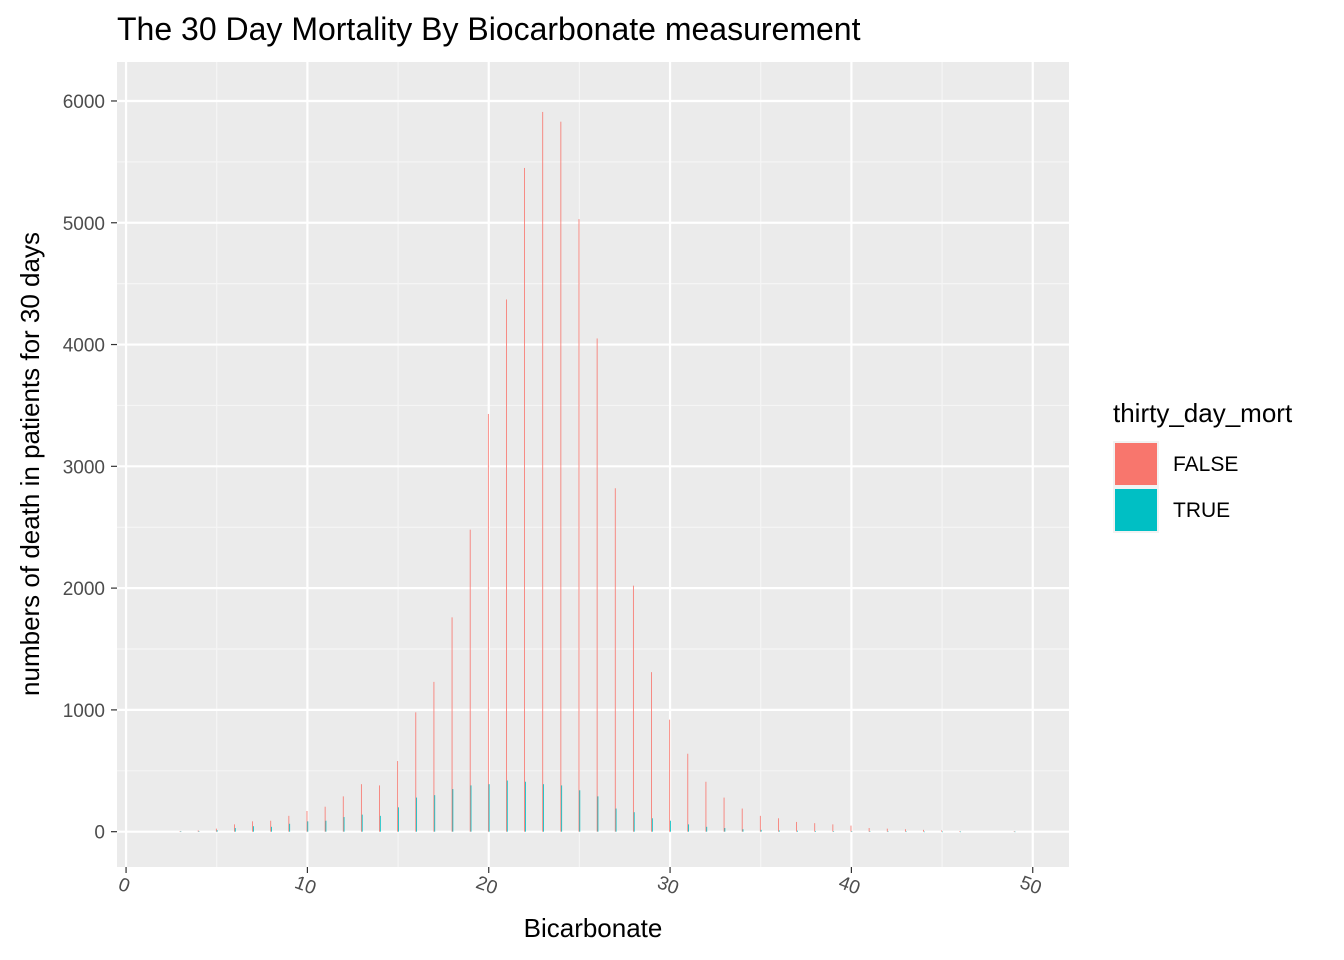 This screenshot has width=1344, height=960. Describe the element at coordinates (849, 885) in the screenshot. I see `x-tick-label: 40` at that location.